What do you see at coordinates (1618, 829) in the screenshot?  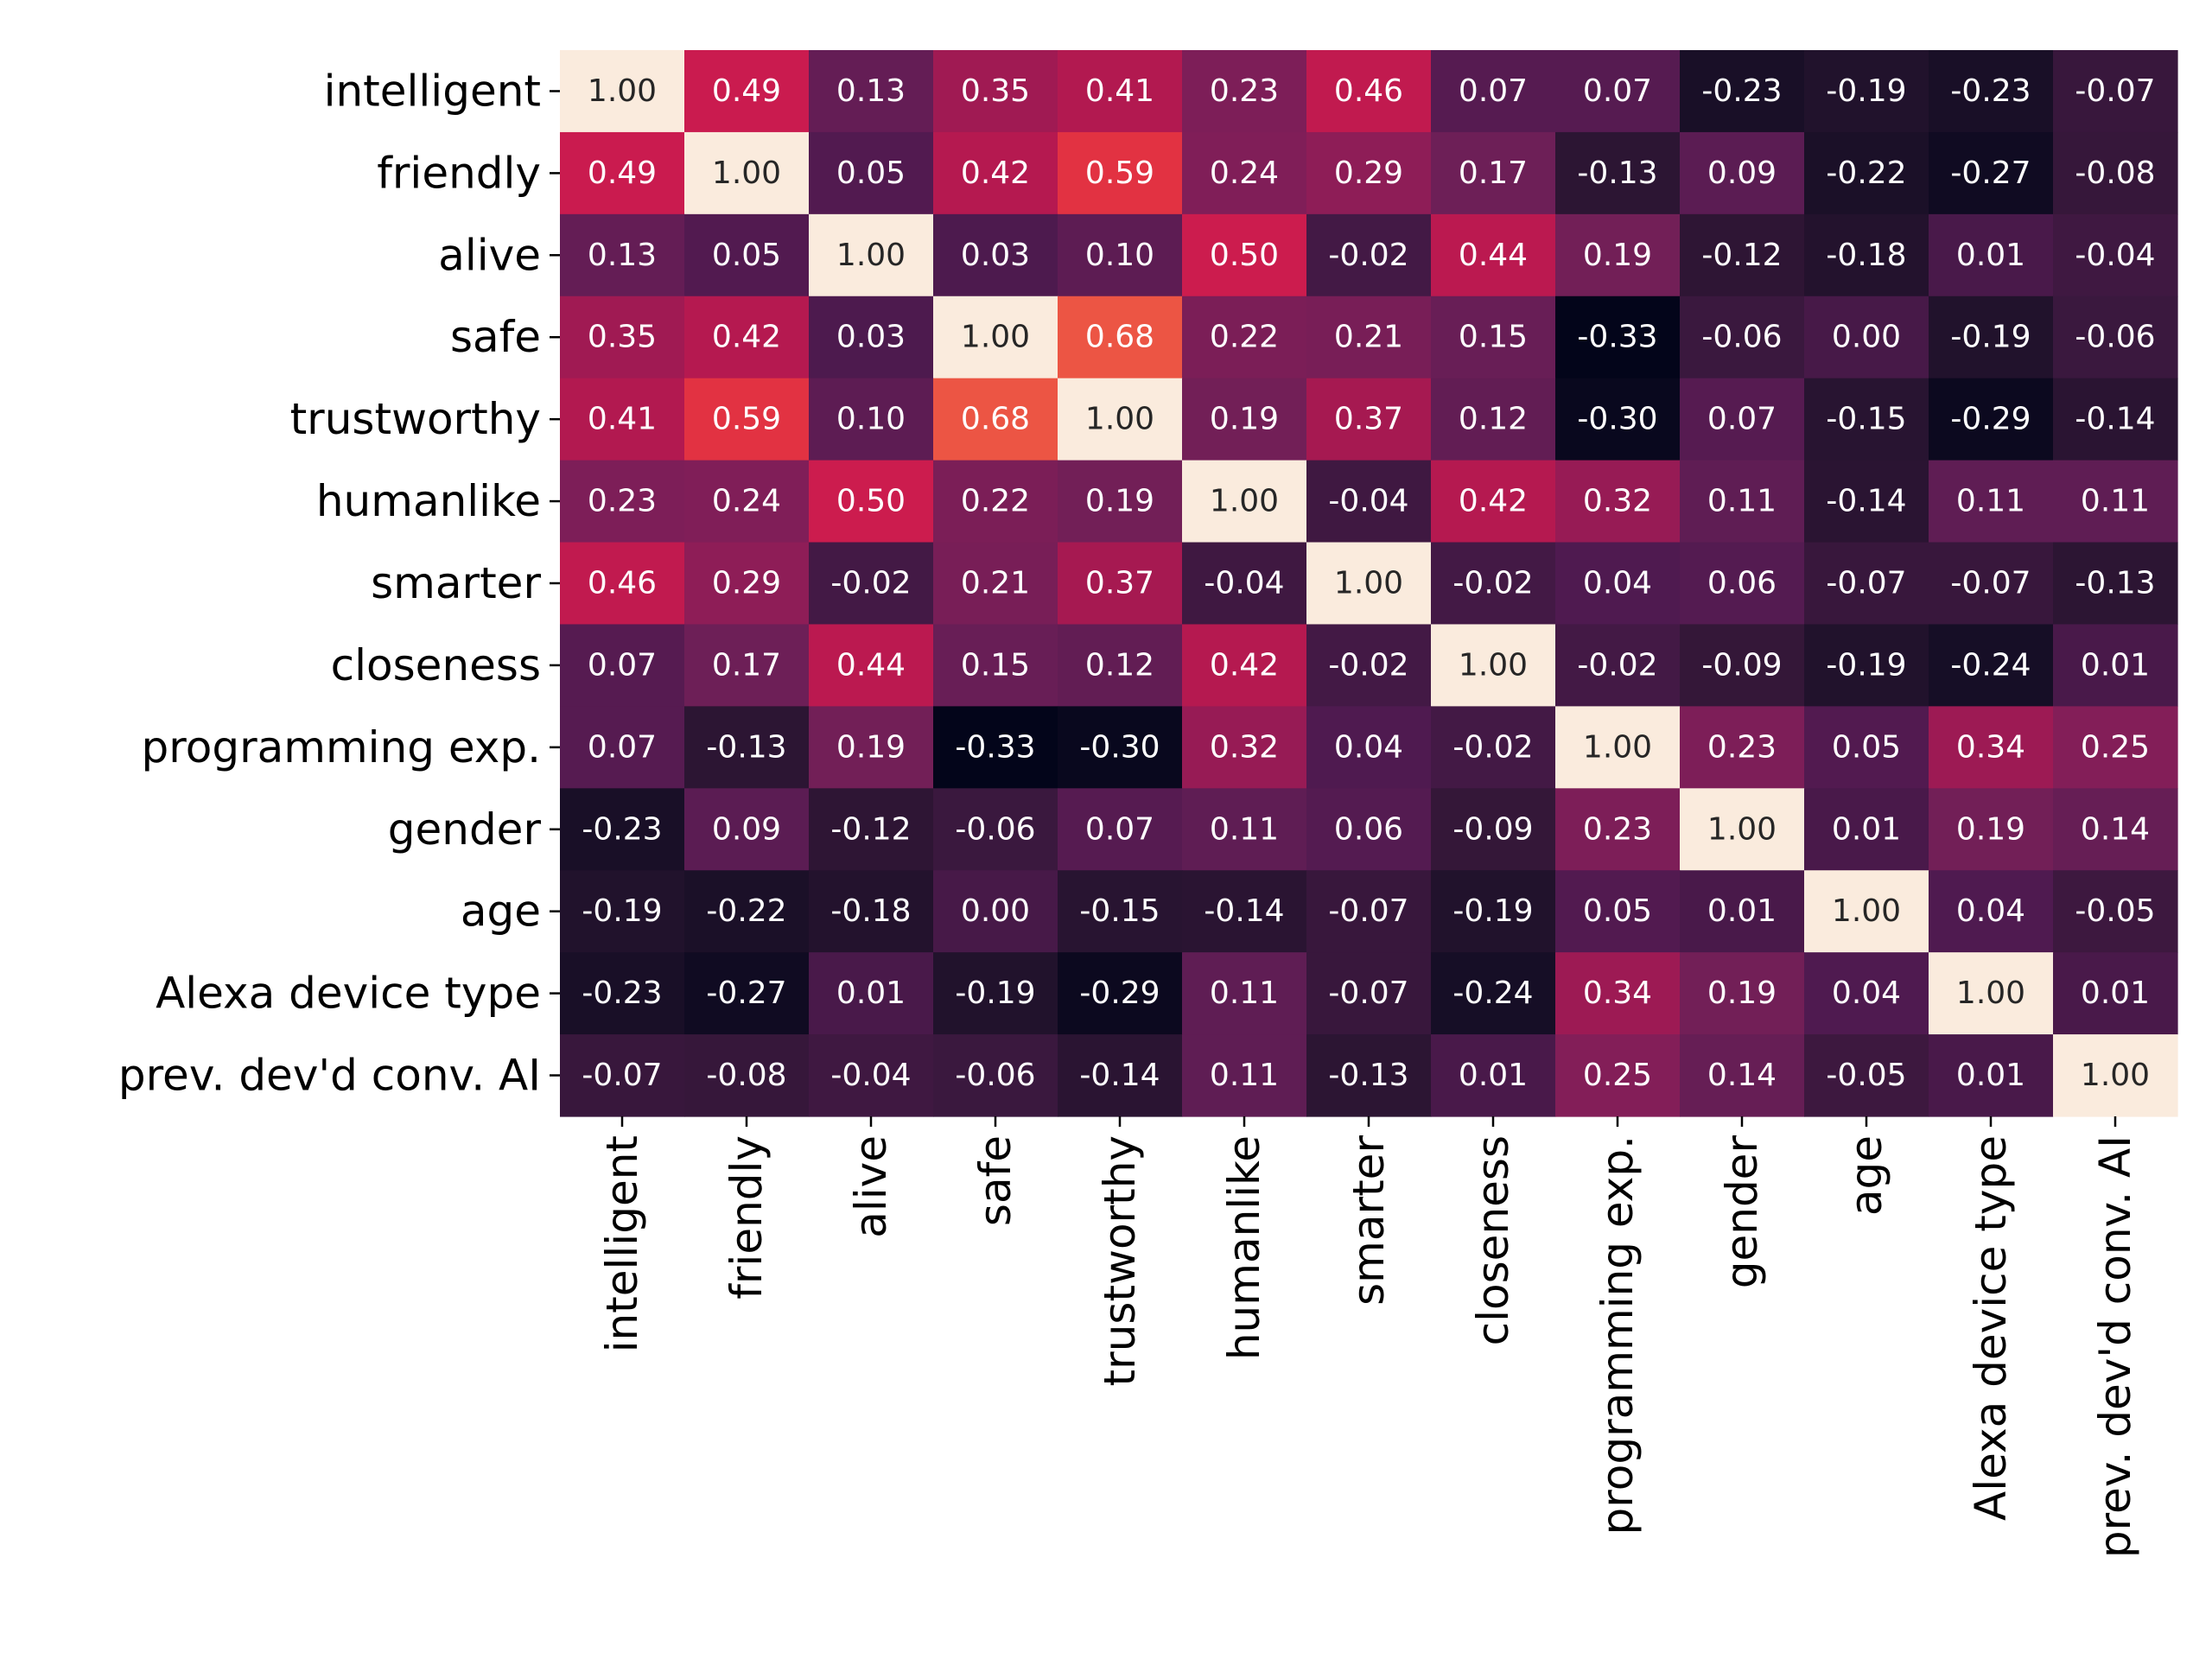 I see `heatmap-cell-gender-programming-exp` at bounding box center [1618, 829].